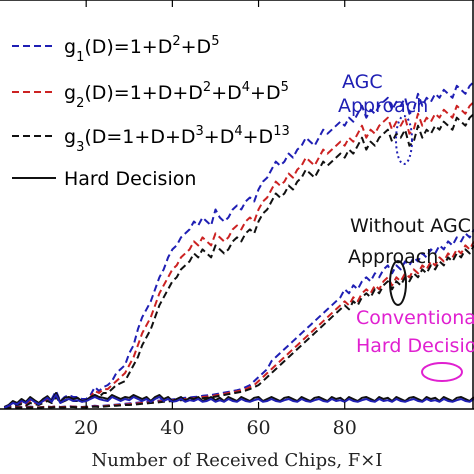 This screenshot has height=474, width=474. I want to click on x-axis-label: Number of Received Chips, F×I, so click(237, 460).